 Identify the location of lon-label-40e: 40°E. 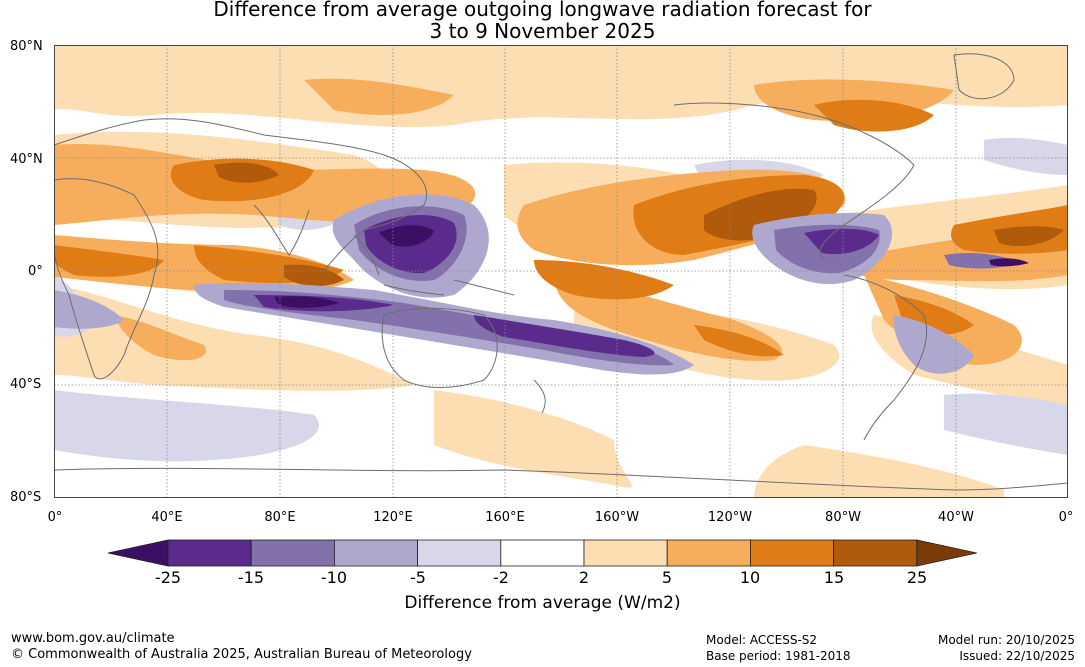
(167, 517).